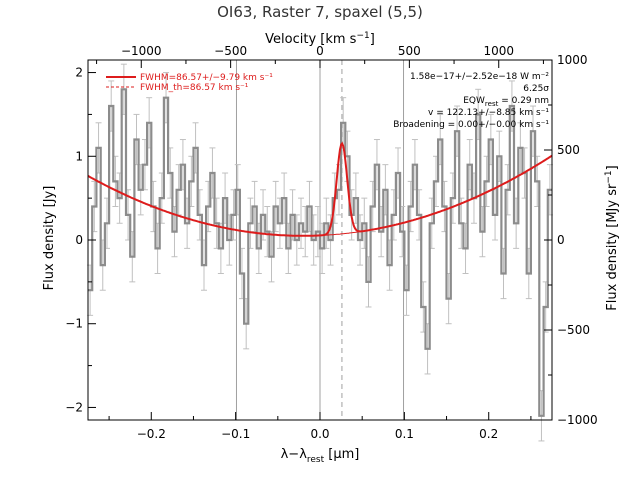 The height and width of the screenshot is (480, 640). I want to click on legend-thin-label: FWHM_th=86.57 km s⁻¹, so click(194, 88).